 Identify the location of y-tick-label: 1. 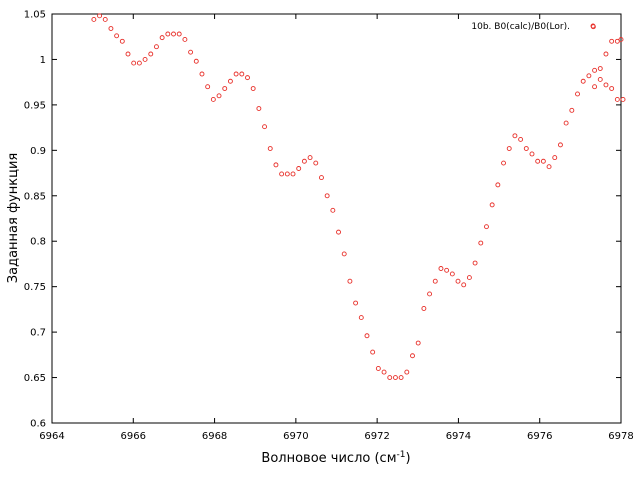
(43, 60).